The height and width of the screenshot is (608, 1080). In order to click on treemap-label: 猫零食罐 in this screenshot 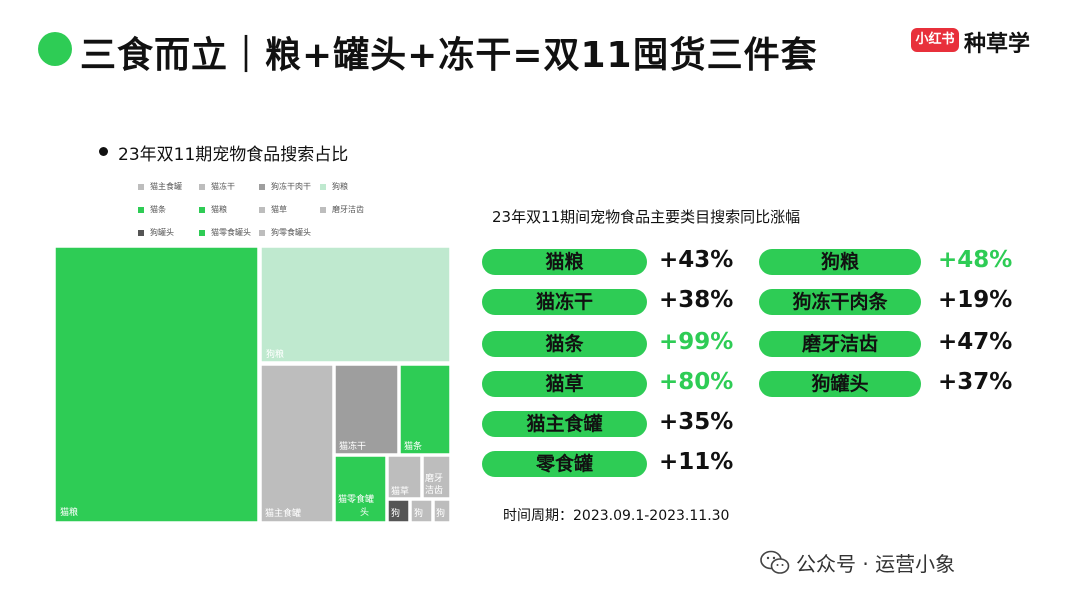, I will do `click(356, 499)`.